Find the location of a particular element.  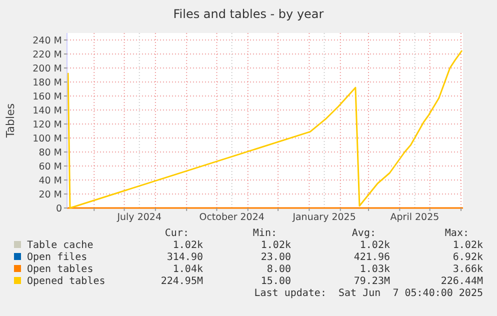

y-tick-label: 80 M is located at coordinates (50, 153).